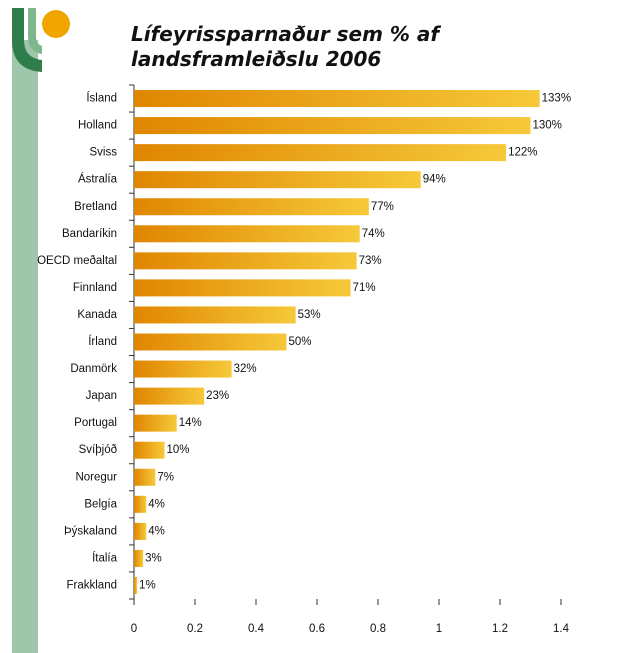 The width and height of the screenshot is (619, 653). What do you see at coordinates (561, 629) in the screenshot?
I see `x-tick-label: 1.4` at bounding box center [561, 629].